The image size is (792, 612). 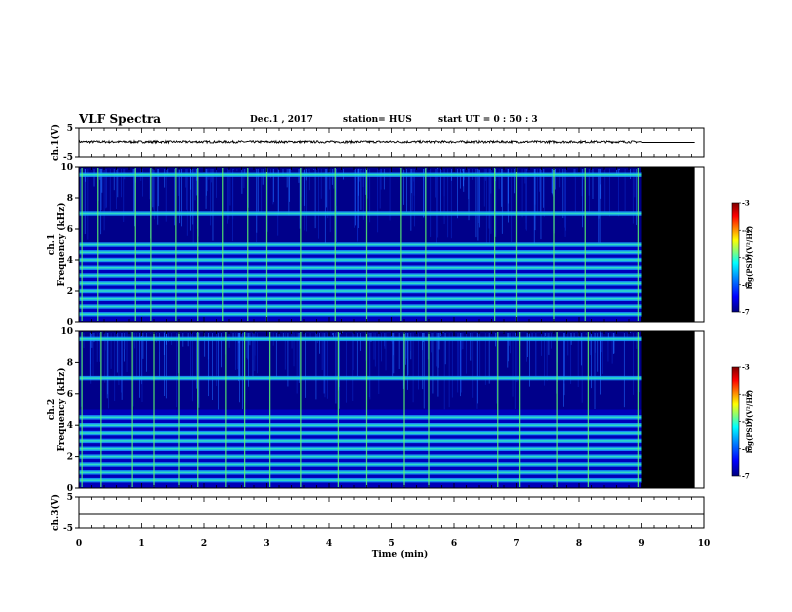 I want to click on y-axis-label-line: ch.1, so click(x=52, y=244).